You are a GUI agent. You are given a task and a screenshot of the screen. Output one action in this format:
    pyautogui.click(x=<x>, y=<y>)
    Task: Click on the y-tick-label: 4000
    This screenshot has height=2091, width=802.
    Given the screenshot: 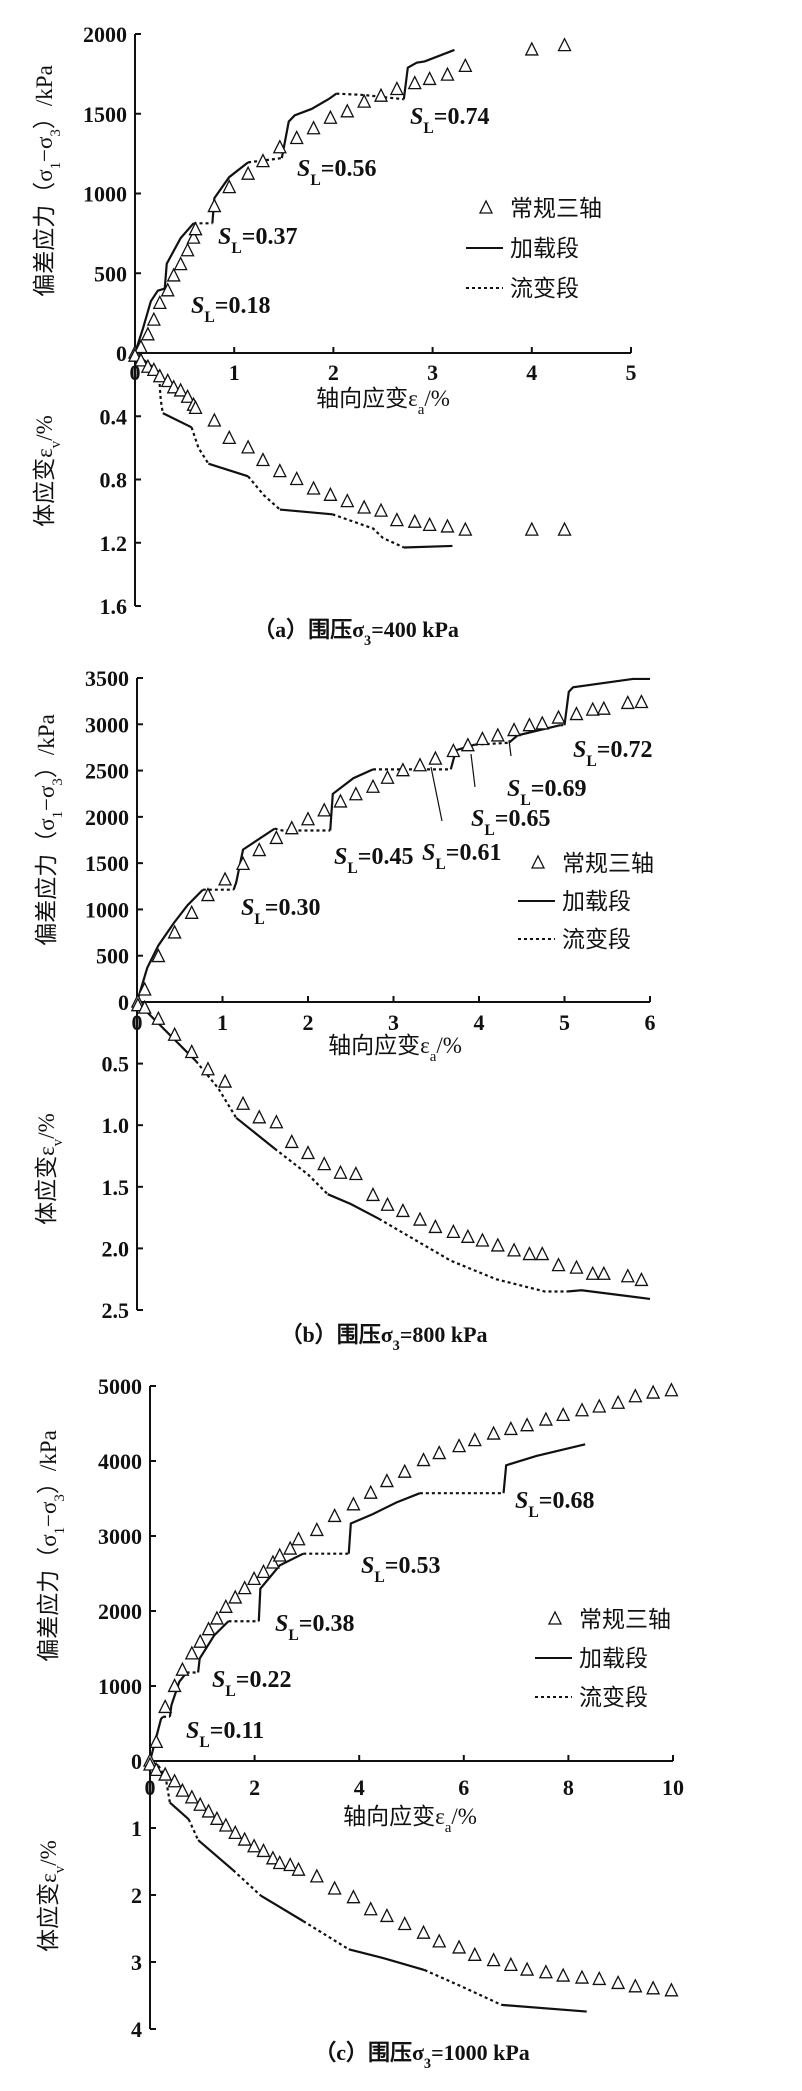 What is the action you would take?
    pyautogui.click(x=120, y=1461)
    